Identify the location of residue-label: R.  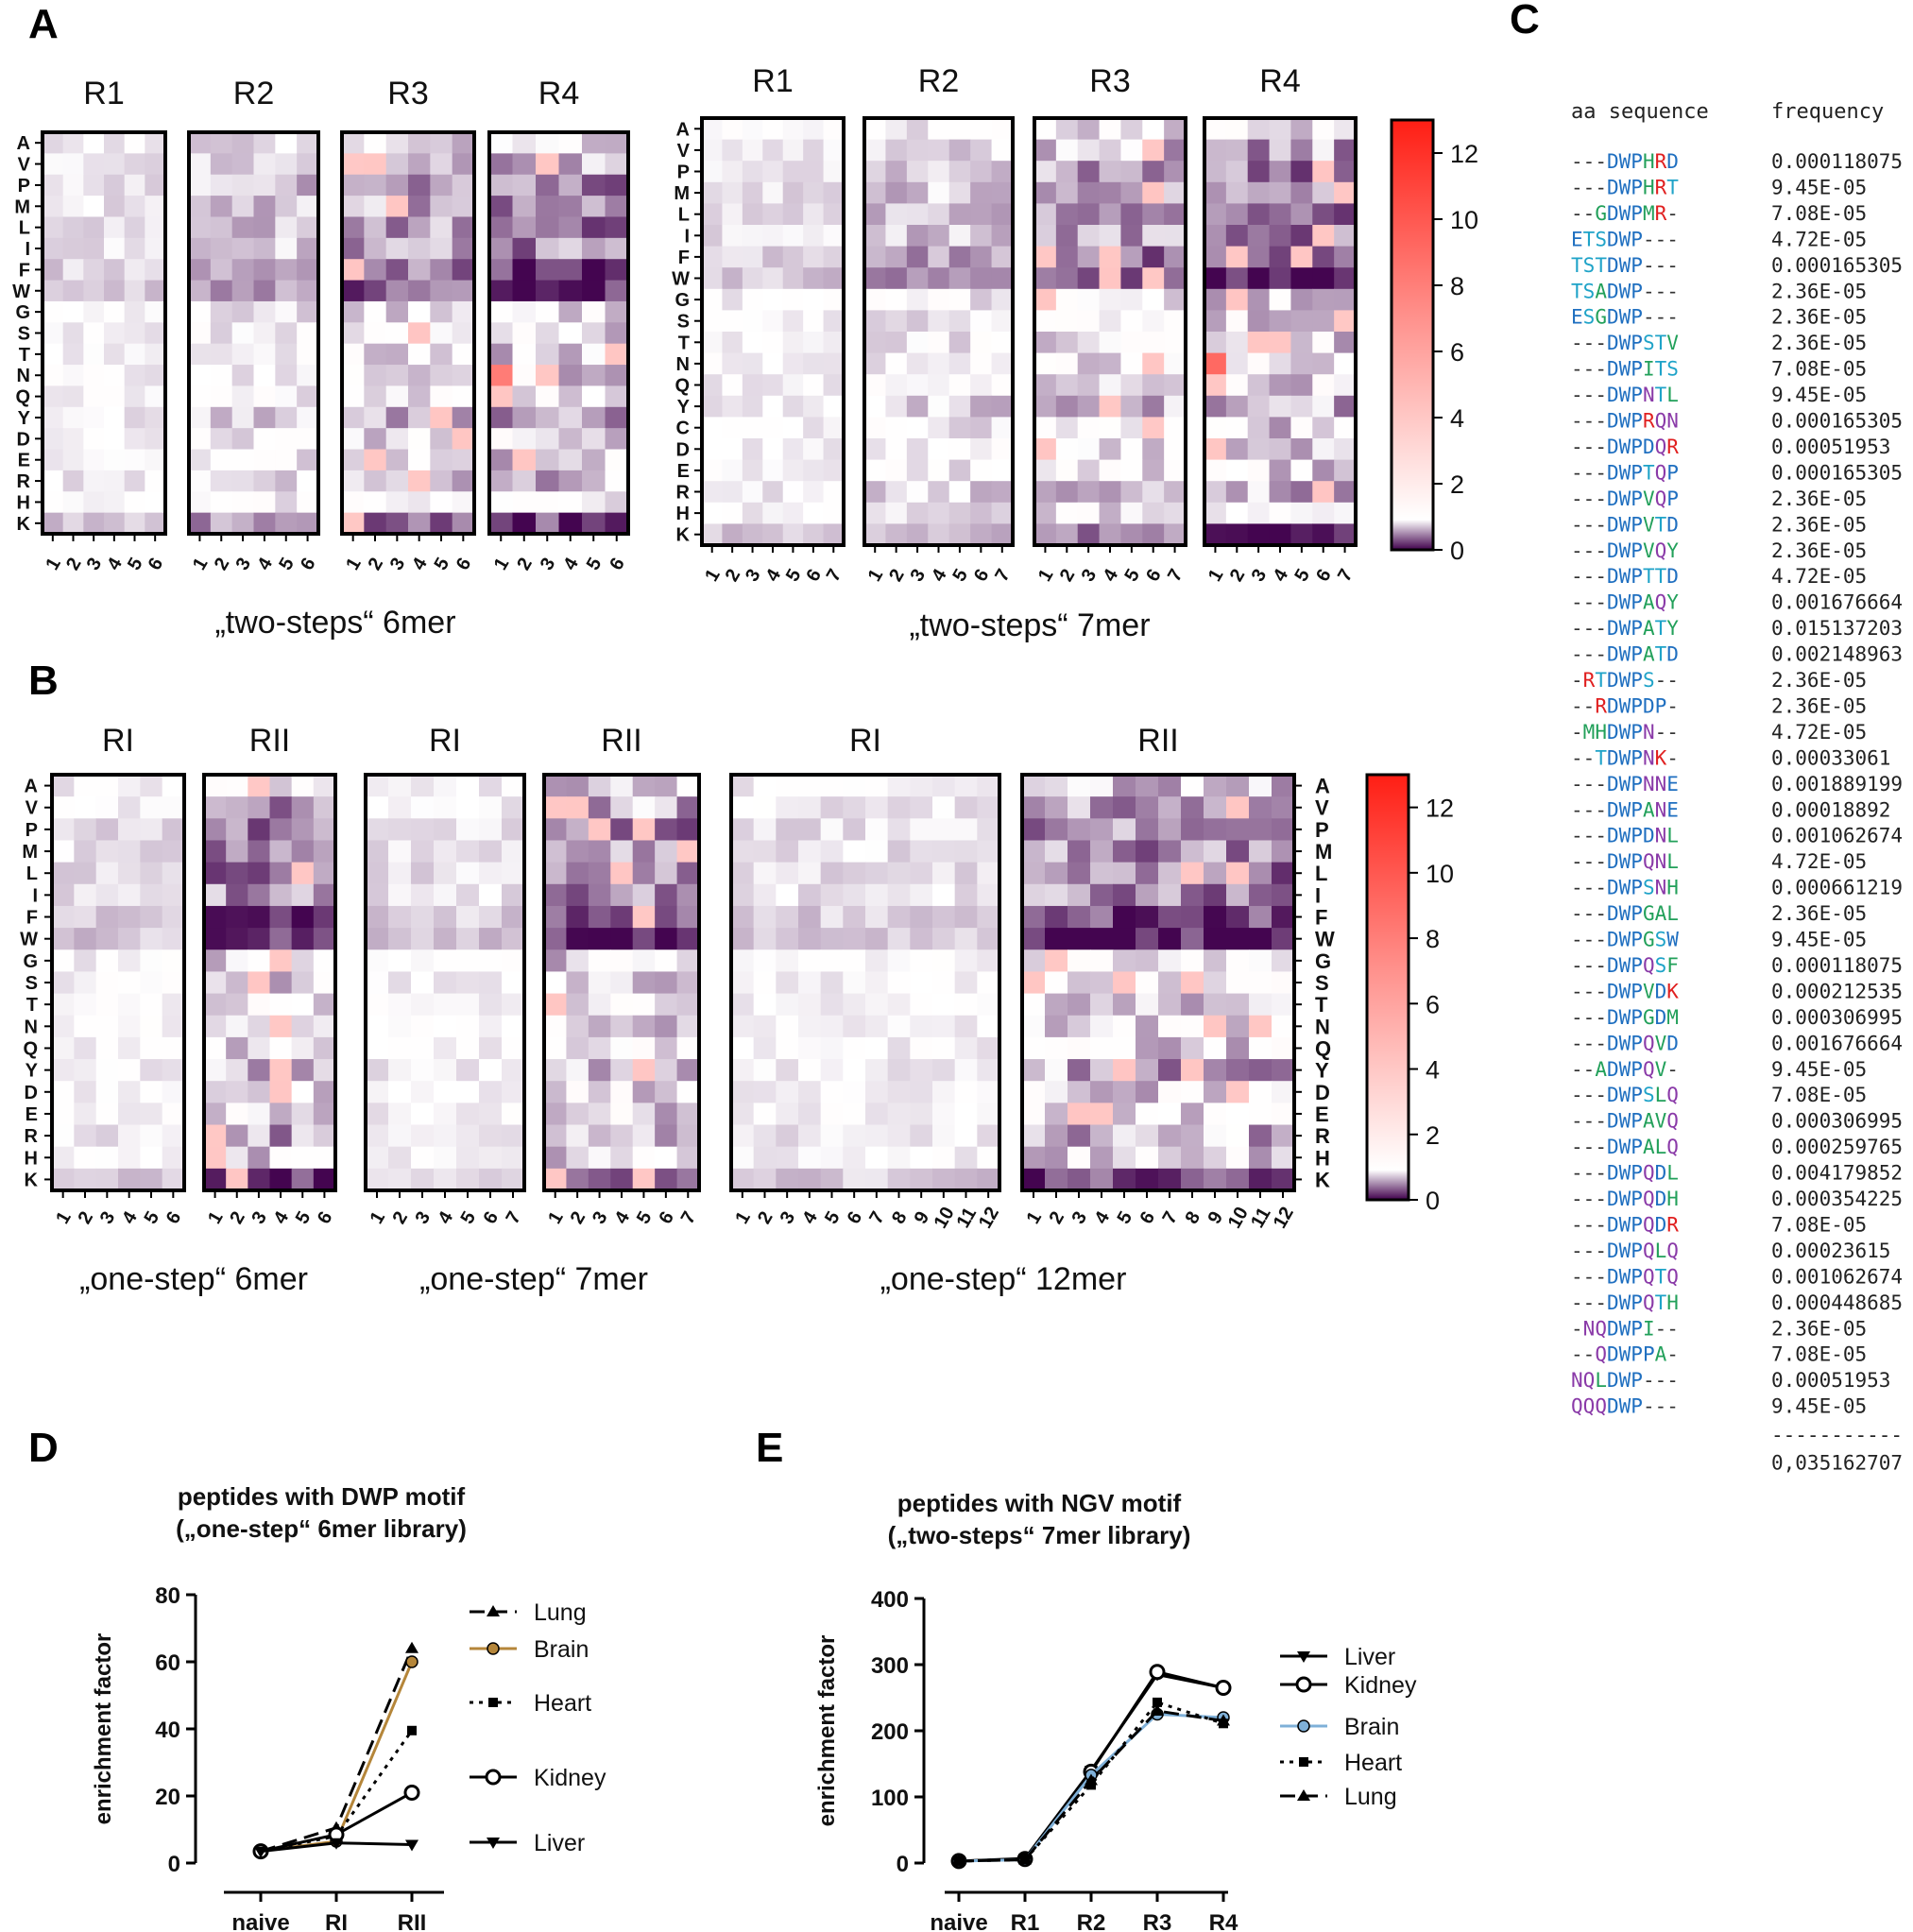
(24, 481).